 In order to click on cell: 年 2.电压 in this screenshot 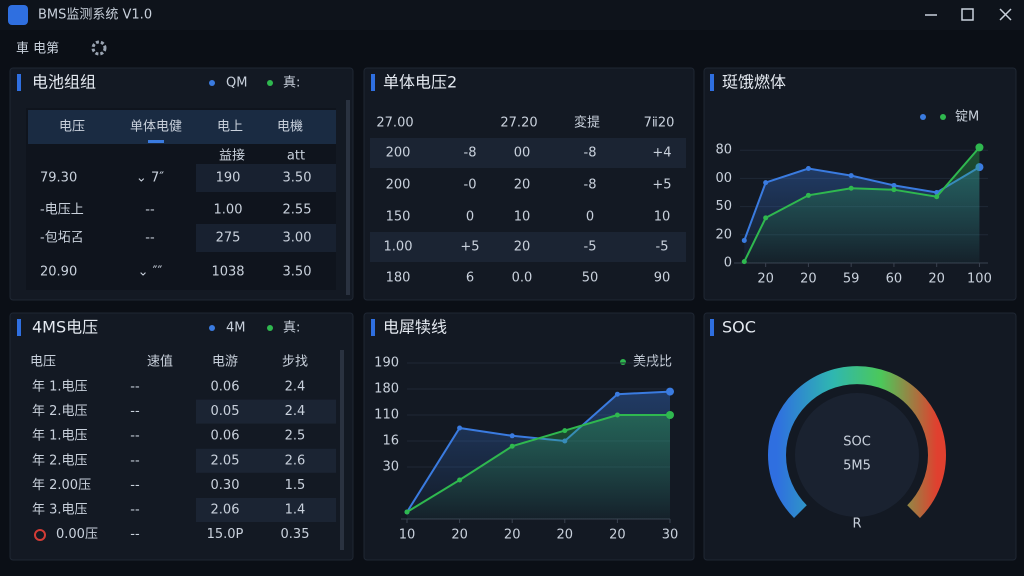, I will do `click(60, 460)`.